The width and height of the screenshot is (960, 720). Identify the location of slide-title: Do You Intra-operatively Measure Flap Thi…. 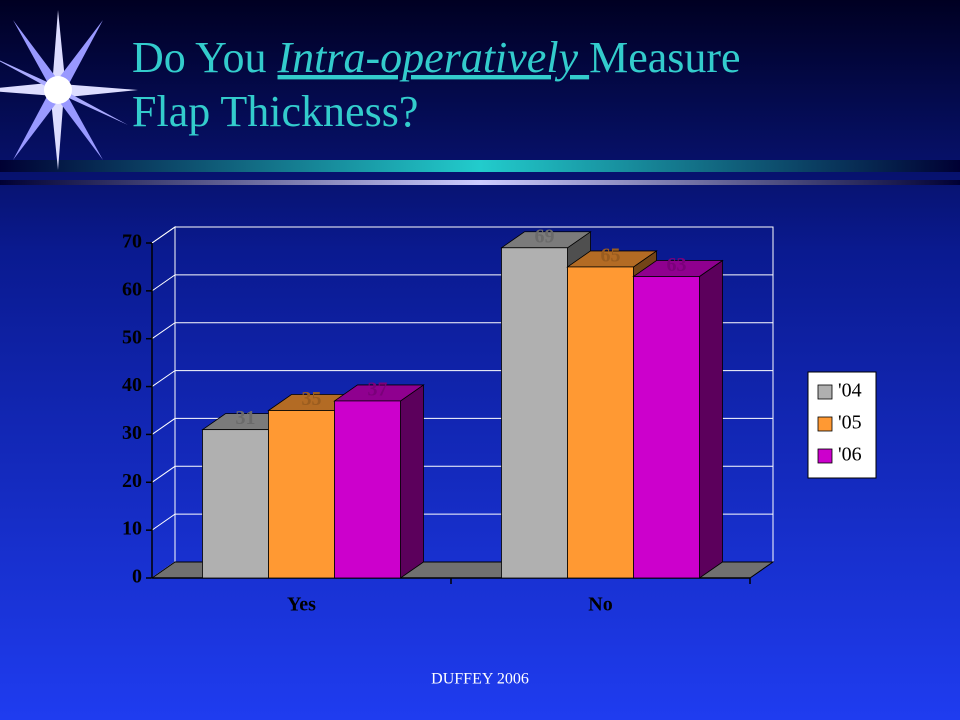
(436, 84).